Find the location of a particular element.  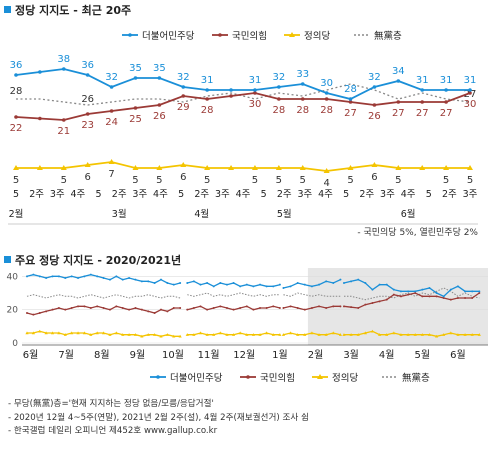

chart1-month-label: 5월 is located at coordinates (284, 214).